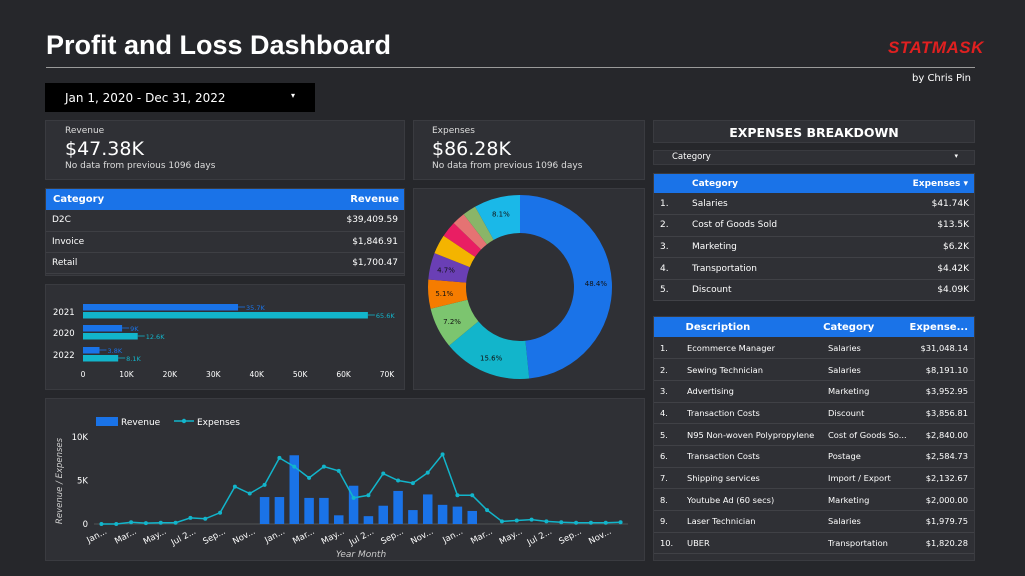  What do you see at coordinates (374, 199) in the screenshot?
I see `col-header-revenue: Revenue` at bounding box center [374, 199].